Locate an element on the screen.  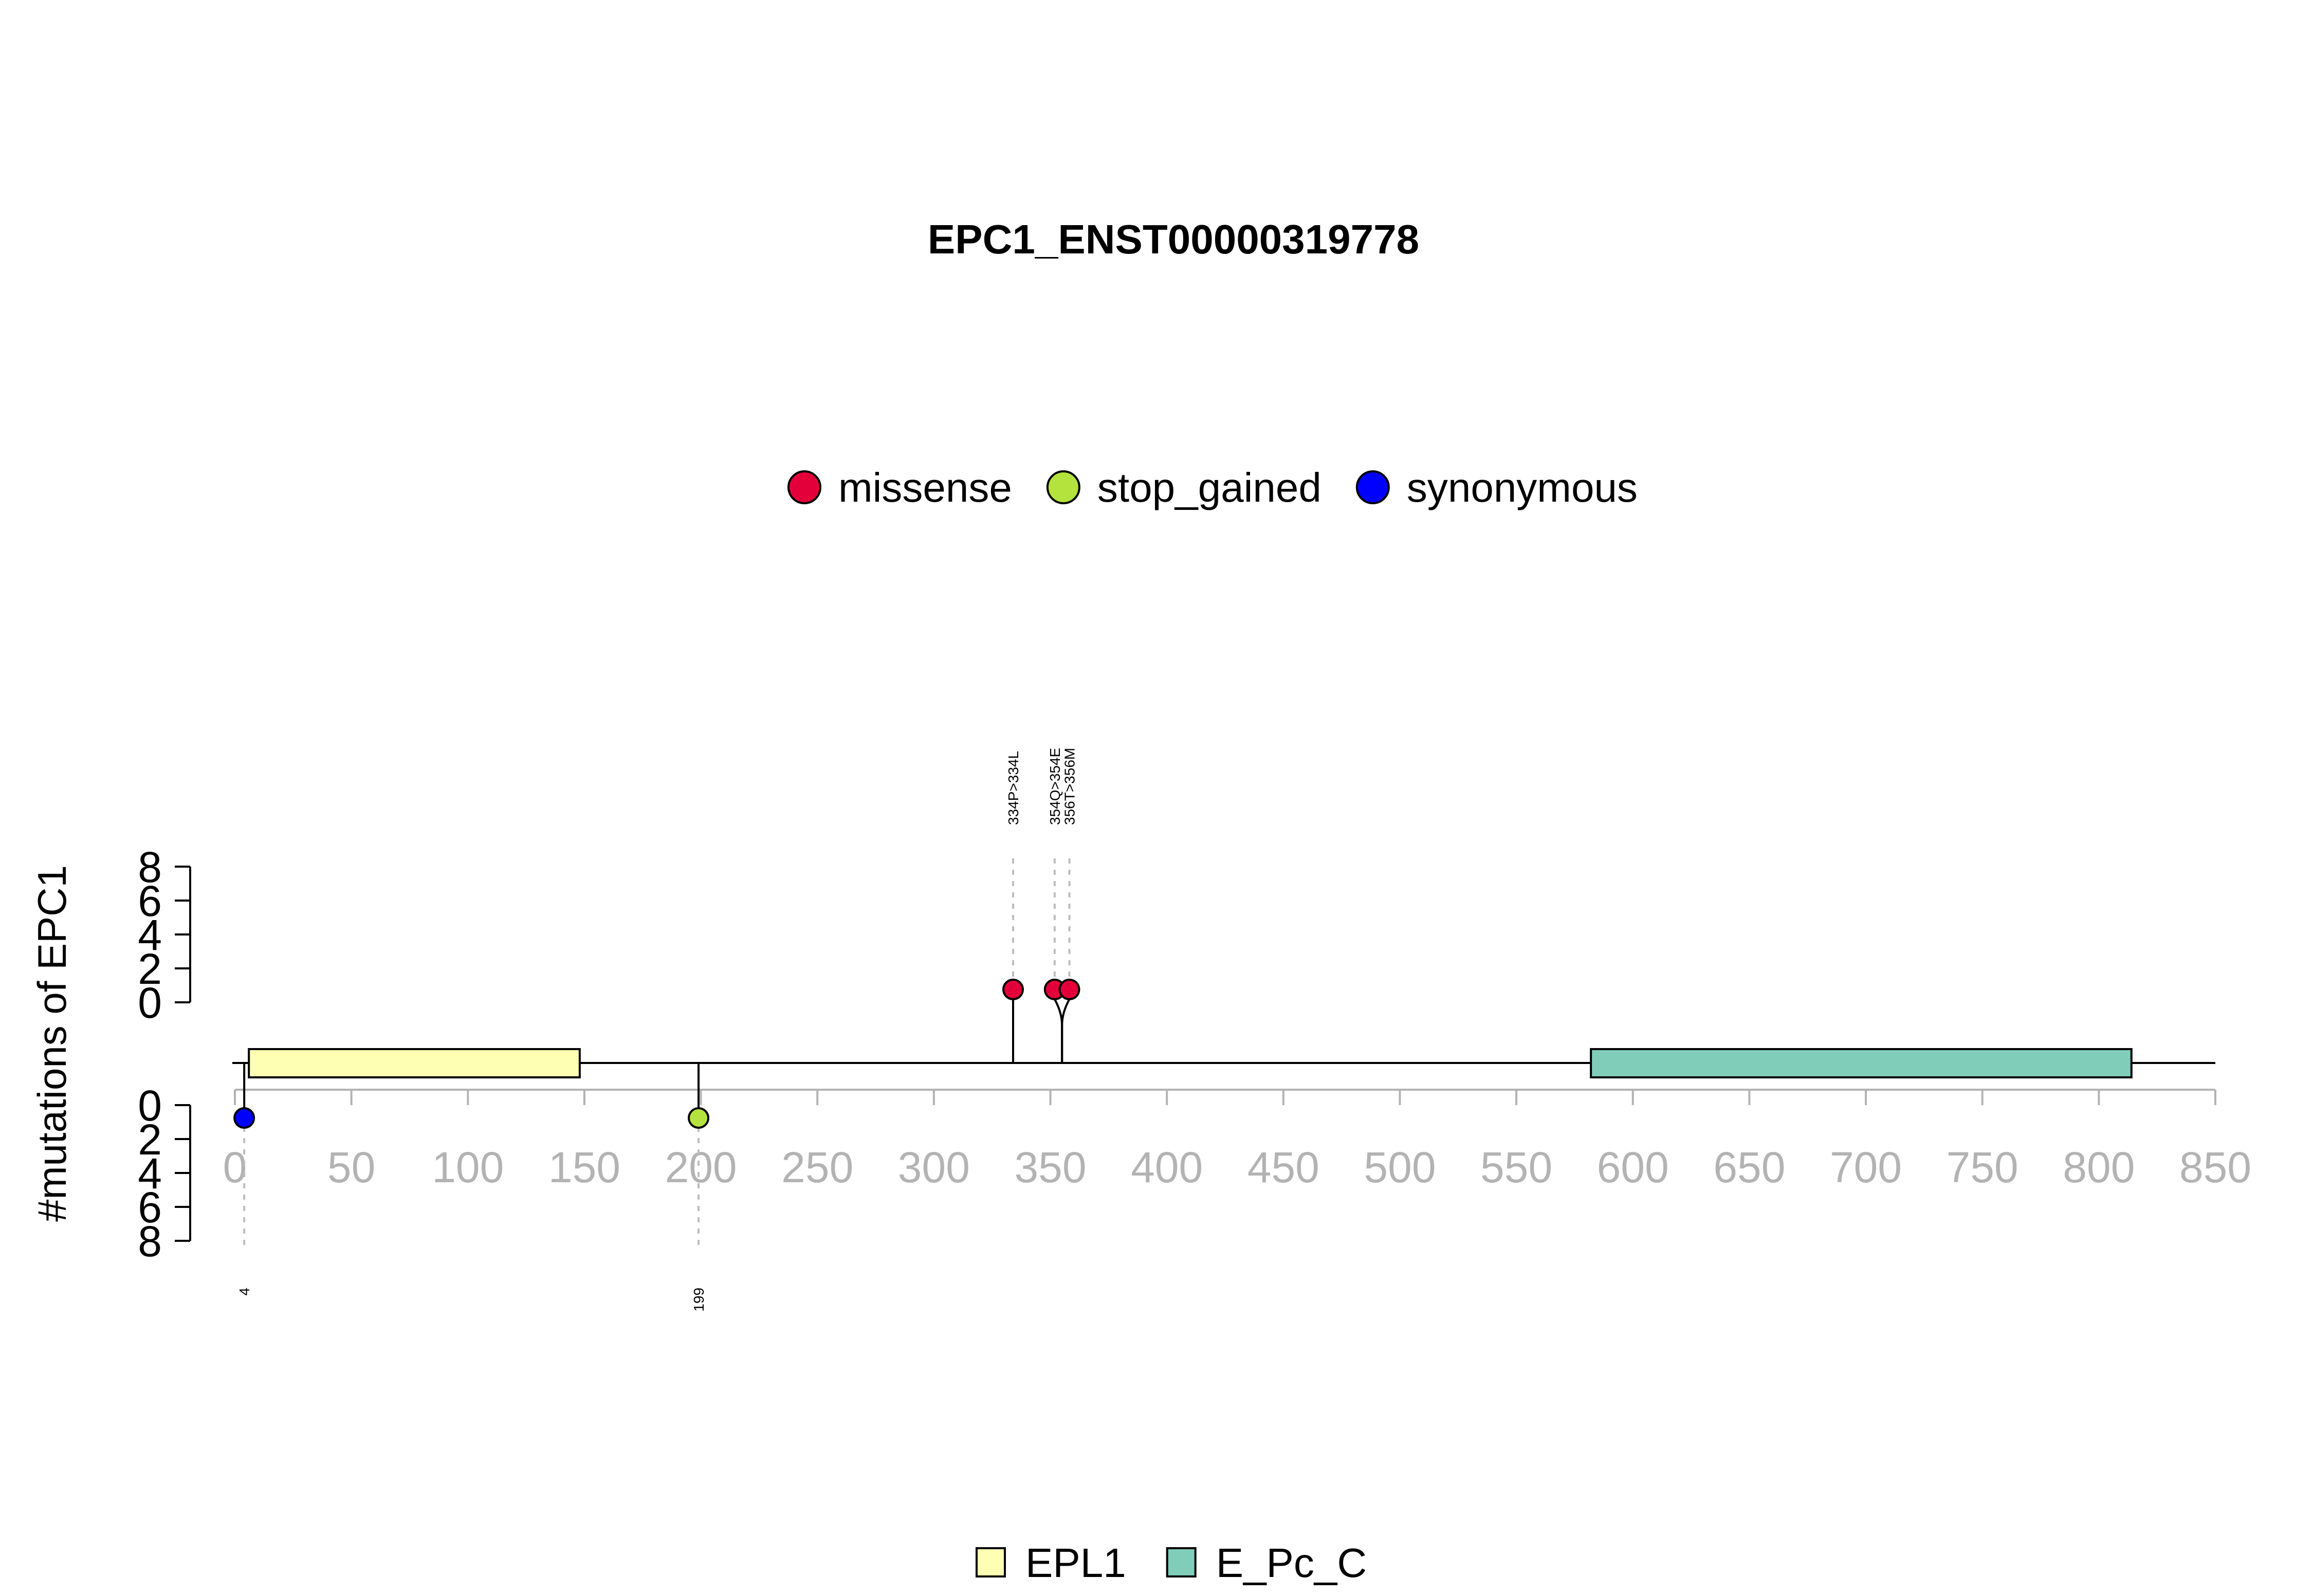
legend-epl1-swatch is located at coordinates (991, 1562).